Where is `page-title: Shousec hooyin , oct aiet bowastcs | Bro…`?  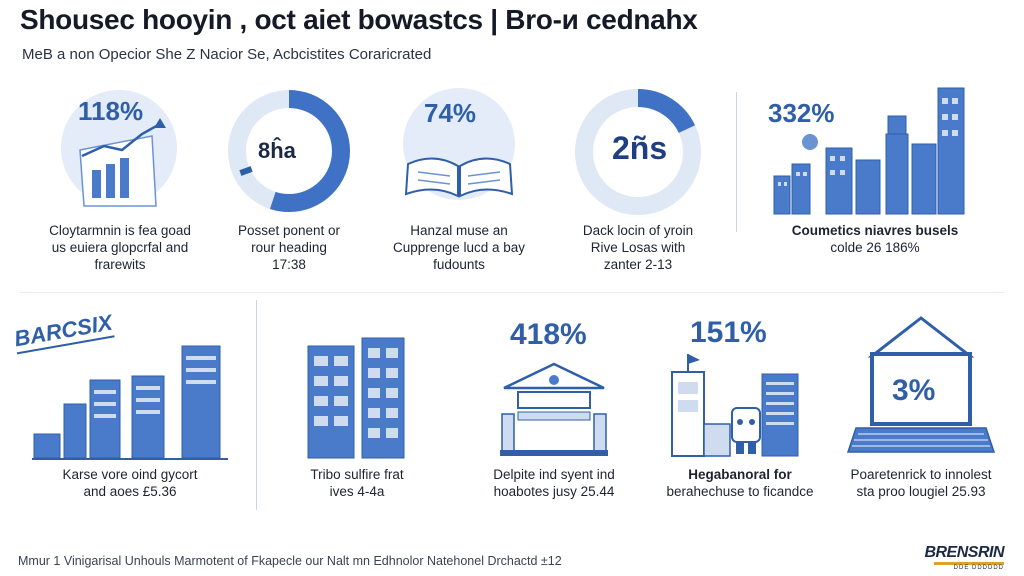
page-title: Shousec hooyin , oct aiet bowastcs | Bro… is located at coordinates (359, 19).